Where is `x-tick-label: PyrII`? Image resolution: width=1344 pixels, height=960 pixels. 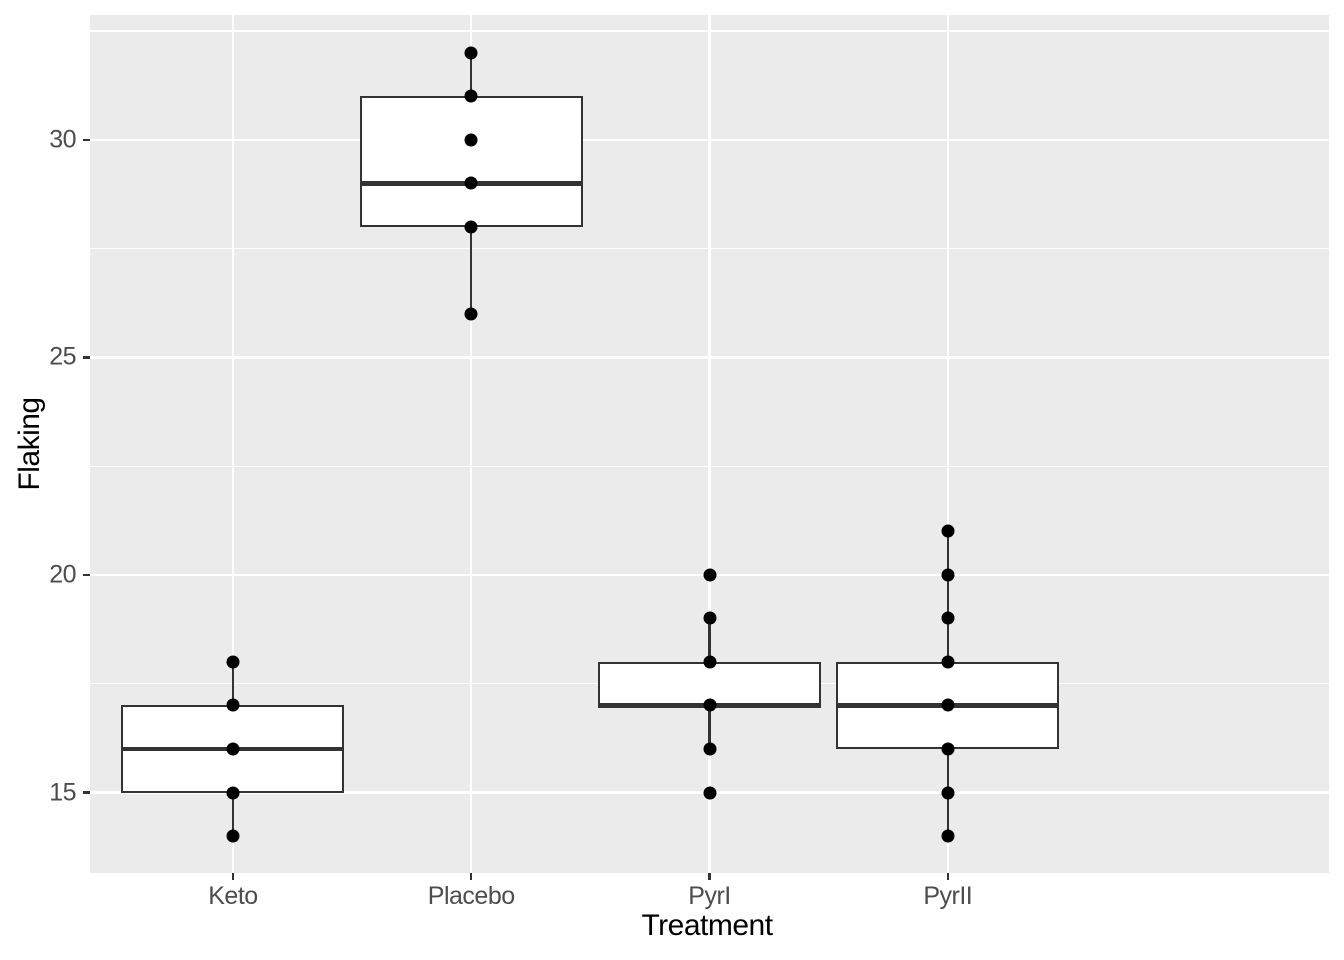 x-tick-label: PyrII is located at coordinates (948, 896).